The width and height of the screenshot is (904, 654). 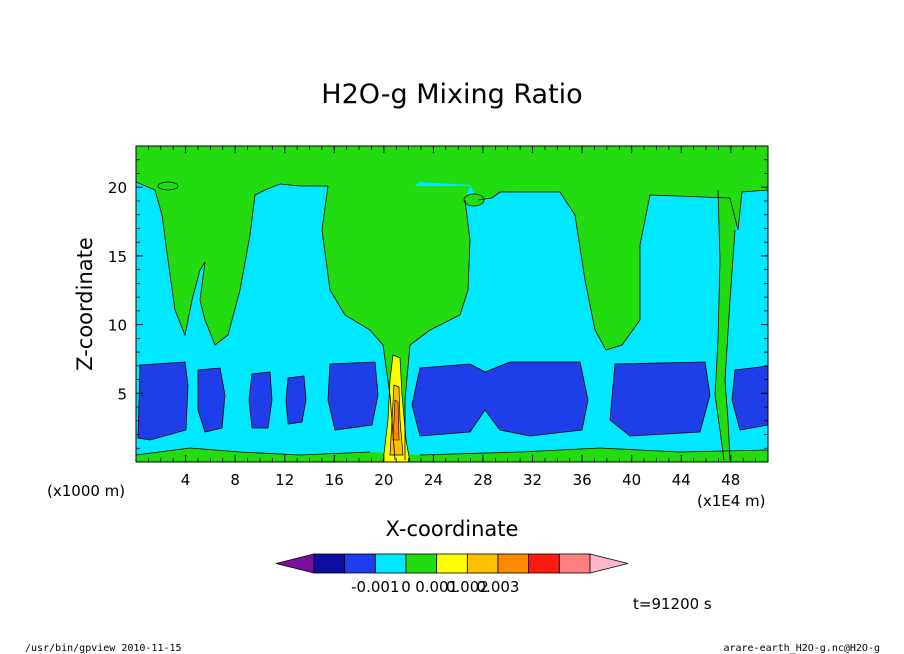 What do you see at coordinates (672, 604) in the screenshot?
I see `time-label: t=91200 s` at bounding box center [672, 604].